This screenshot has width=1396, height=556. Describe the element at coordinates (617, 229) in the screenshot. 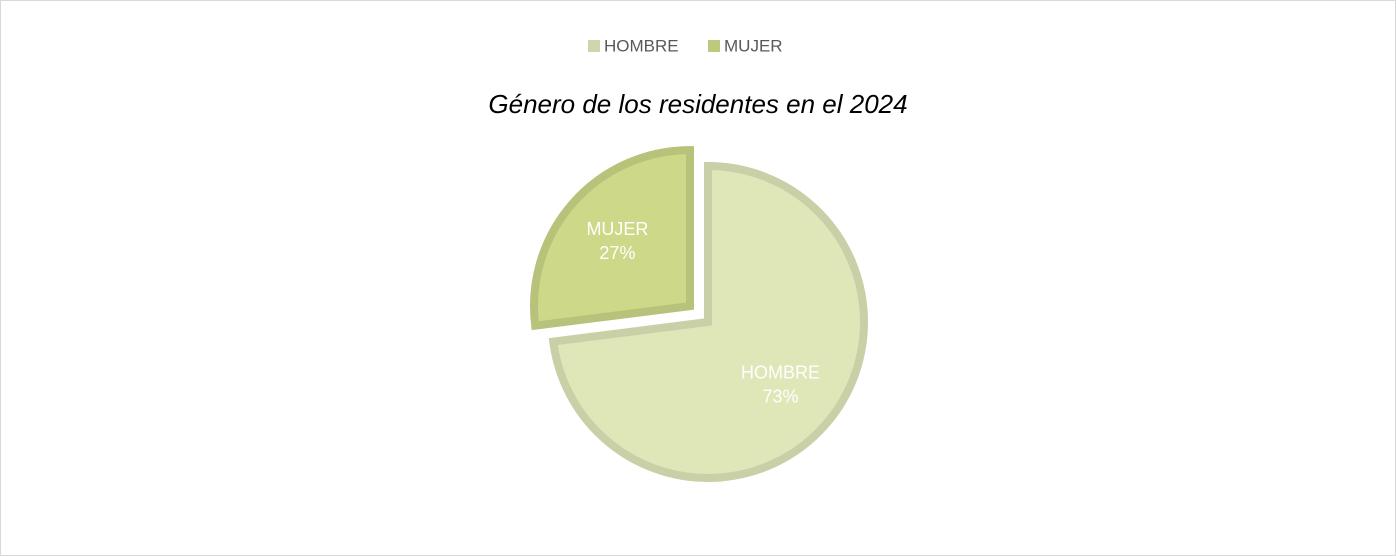

I see `data-label-name: MUJER` at that location.